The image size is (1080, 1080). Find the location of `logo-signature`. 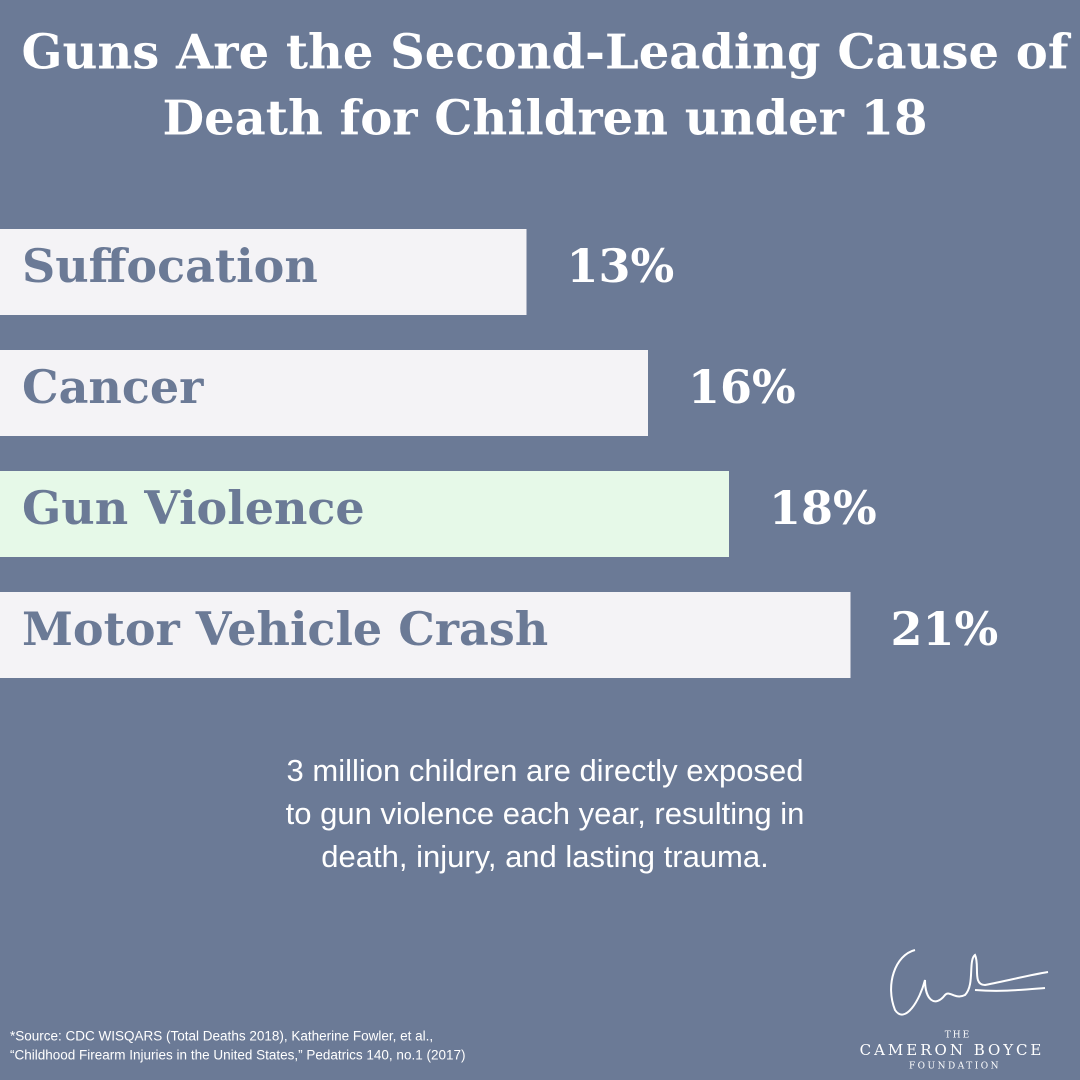

logo-signature is located at coordinates (969, 982).